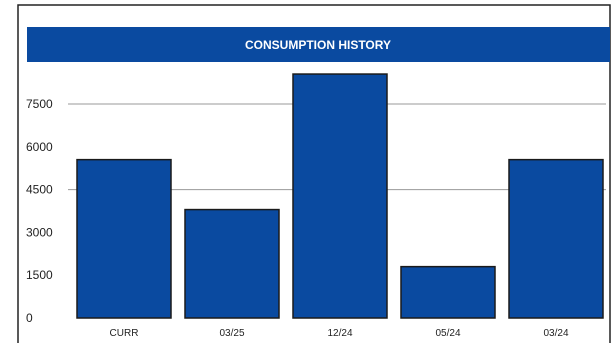  Describe the element at coordinates (39, 275) in the screenshot. I see `y-tick-label: 1500` at that location.